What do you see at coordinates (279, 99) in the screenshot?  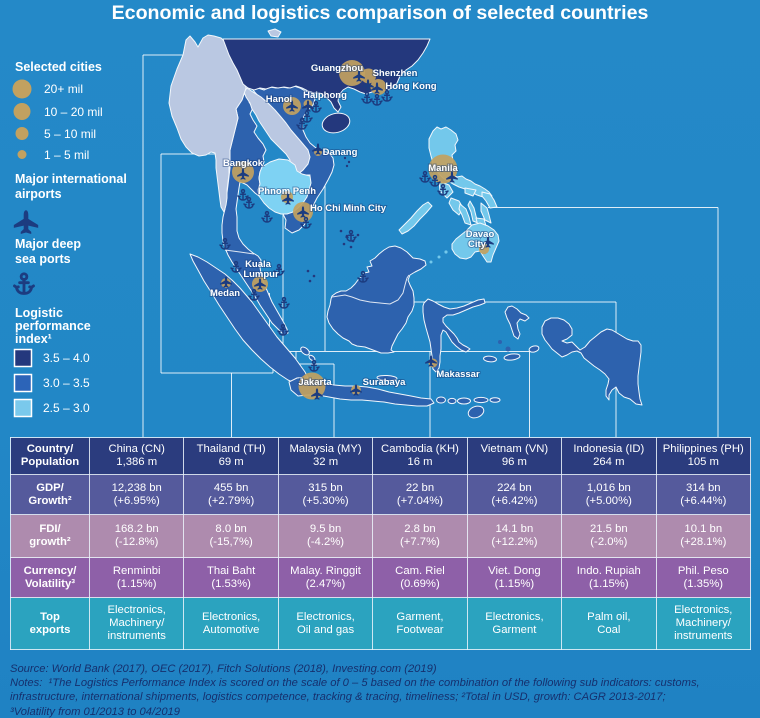 I see `svg-text: Hanoi` at bounding box center [279, 99].